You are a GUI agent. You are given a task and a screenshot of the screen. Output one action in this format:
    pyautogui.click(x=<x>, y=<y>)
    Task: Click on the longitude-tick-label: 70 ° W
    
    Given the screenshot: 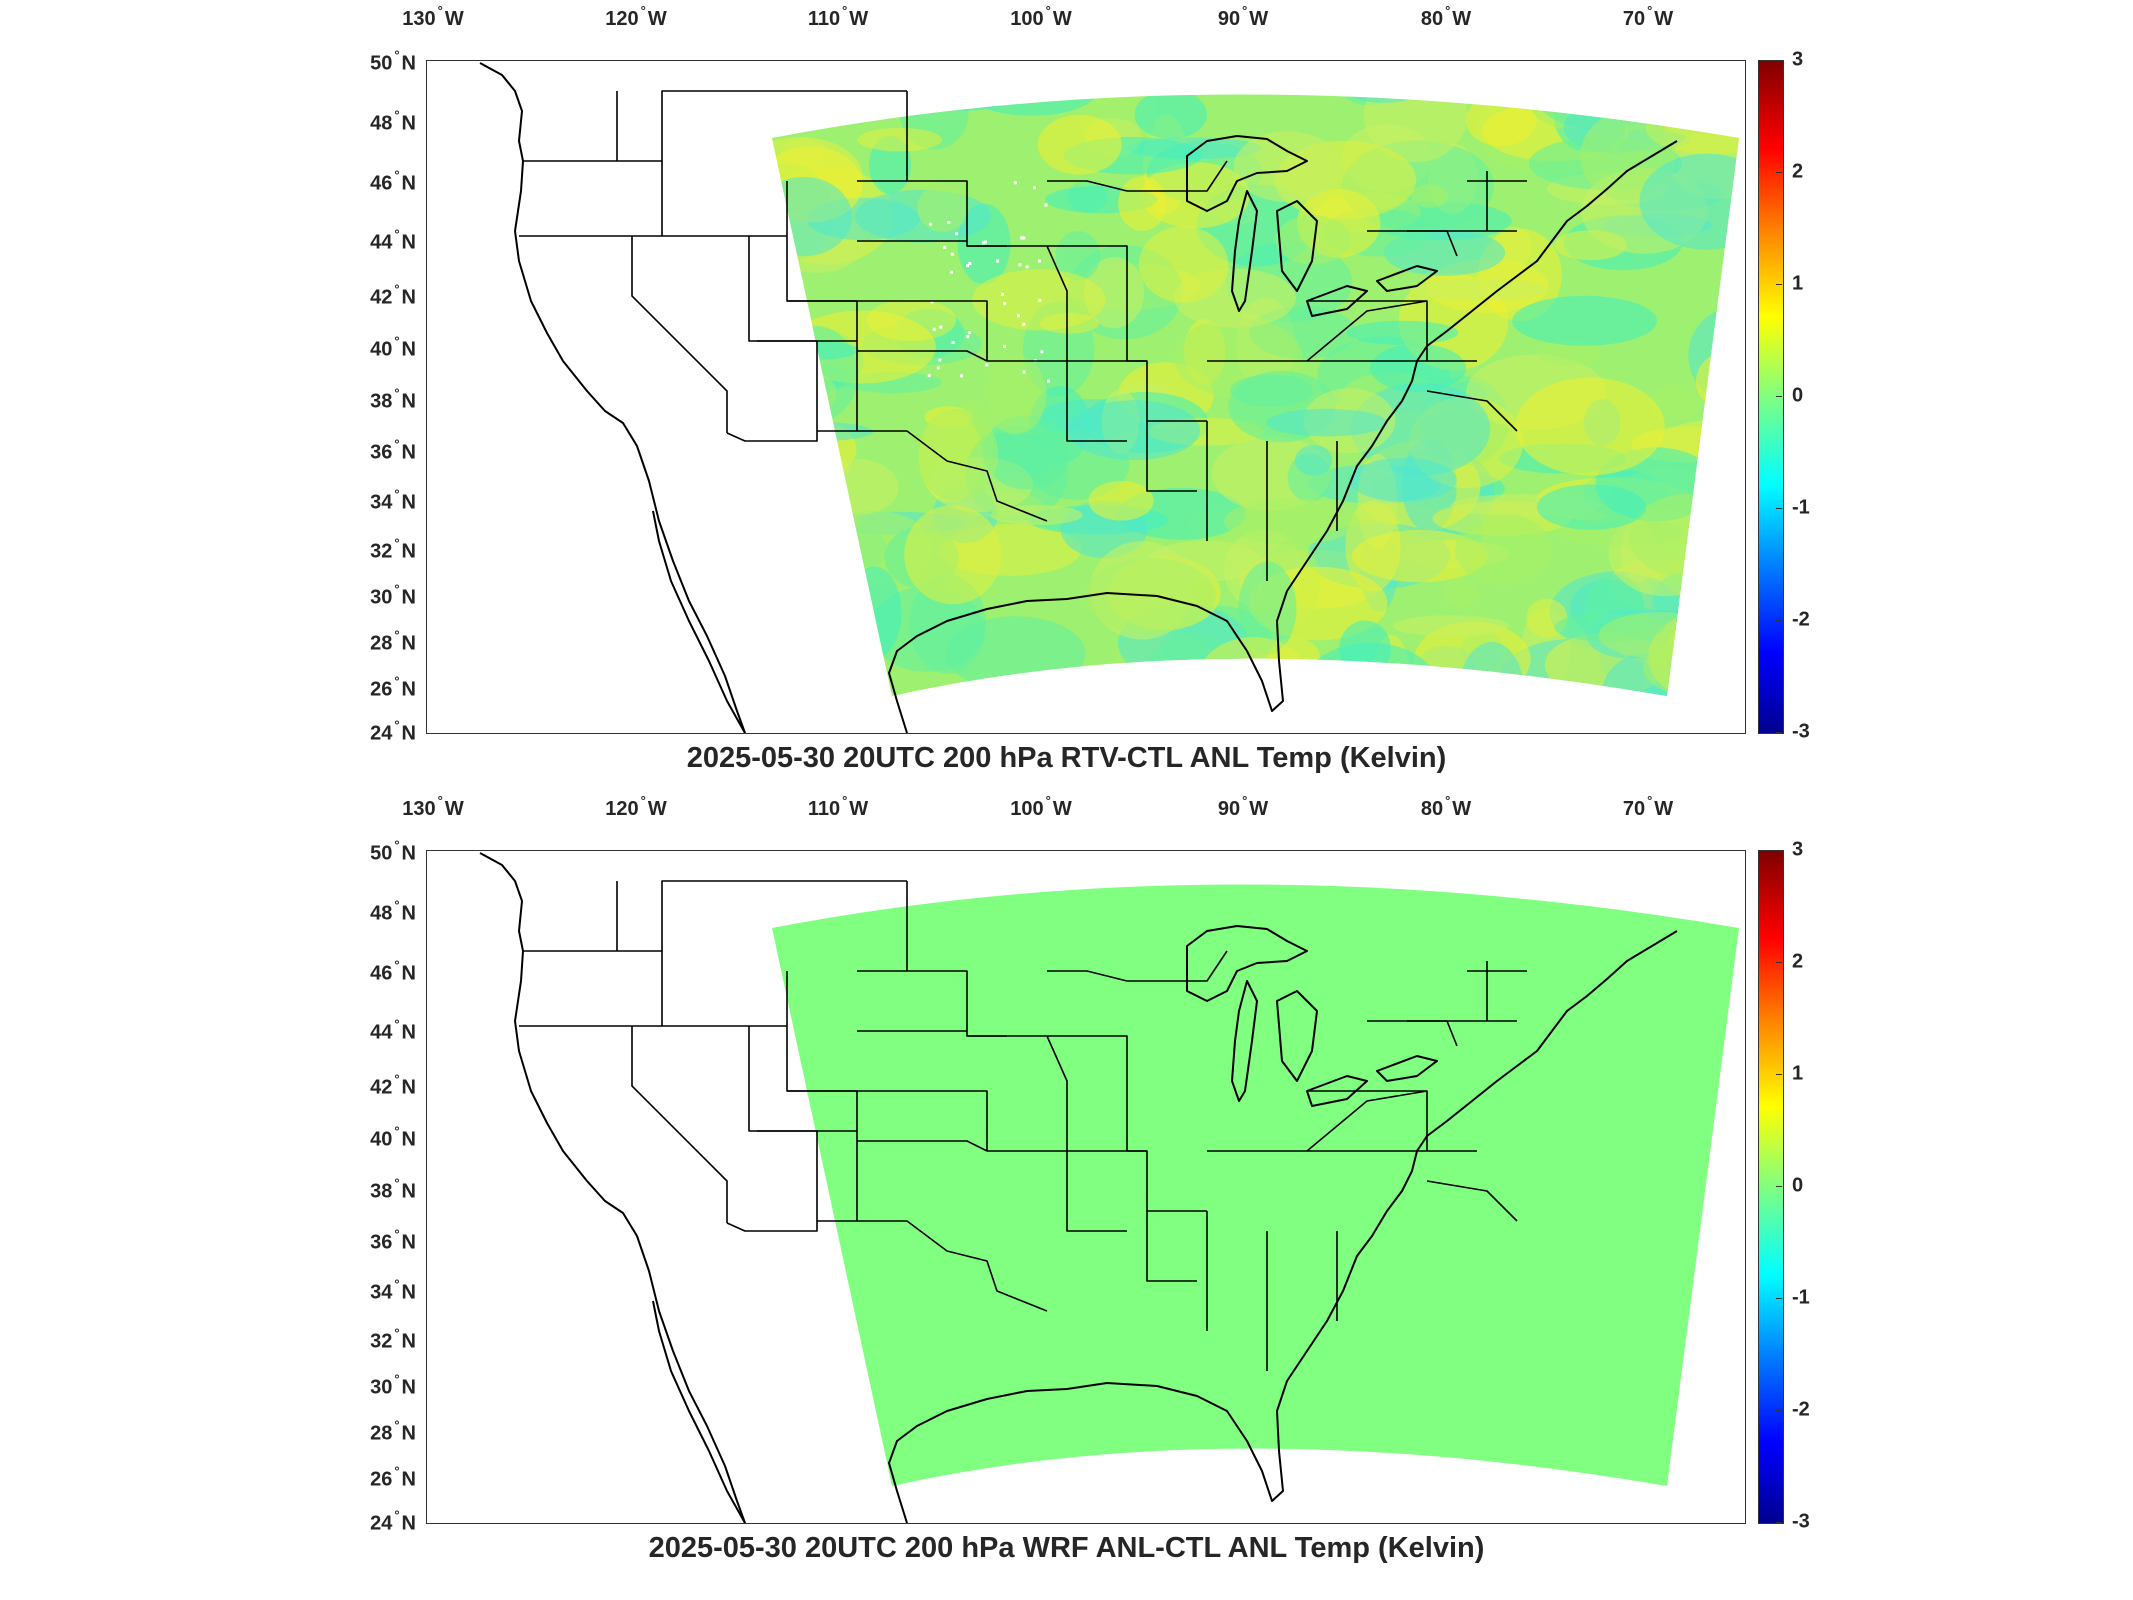 What is the action you would take?
    pyautogui.click(x=1648, y=16)
    